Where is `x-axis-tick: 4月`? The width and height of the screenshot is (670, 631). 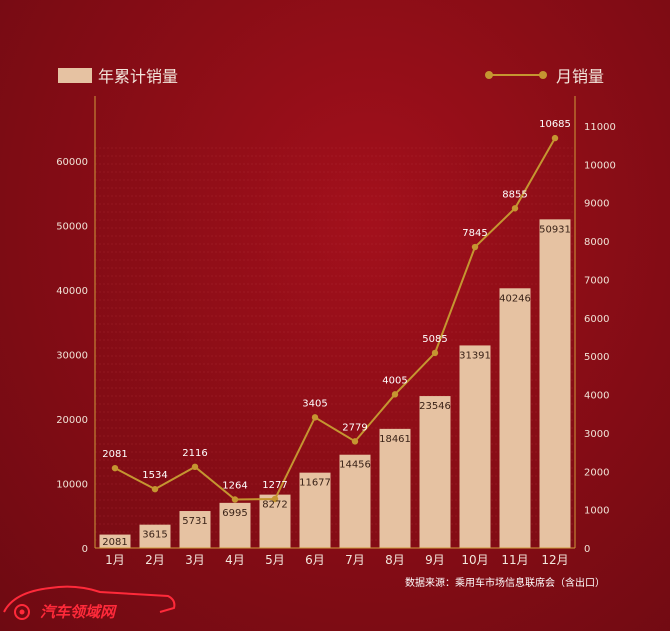 x-axis-tick: 4月 is located at coordinates (235, 560).